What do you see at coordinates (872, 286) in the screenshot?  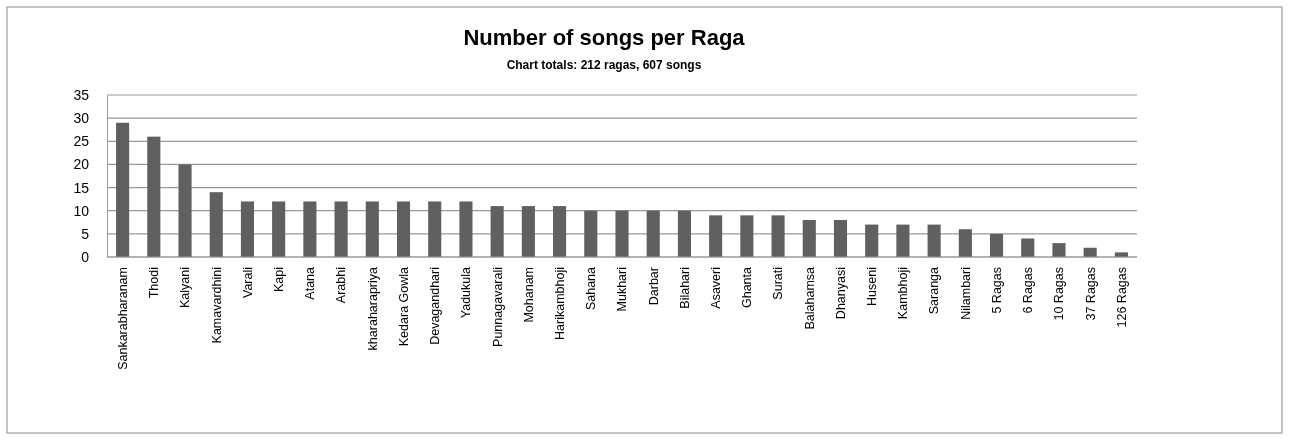 I see `x-tick-label: Huseni` at bounding box center [872, 286].